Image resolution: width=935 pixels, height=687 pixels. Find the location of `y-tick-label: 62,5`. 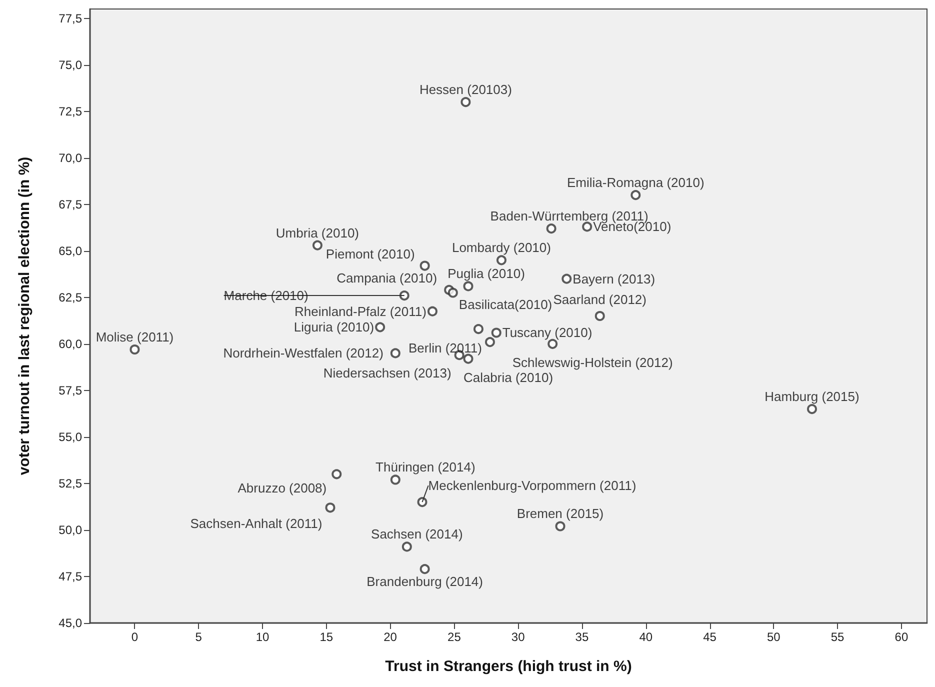

y-tick-label: 62,5 is located at coordinates (70, 297).